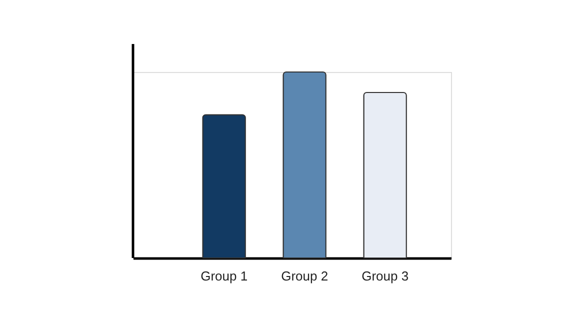 Image resolution: width=565 pixels, height=334 pixels. Describe the element at coordinates (224, 276) in the screenshot. I see `x-tick-label: Group 1` at that location.